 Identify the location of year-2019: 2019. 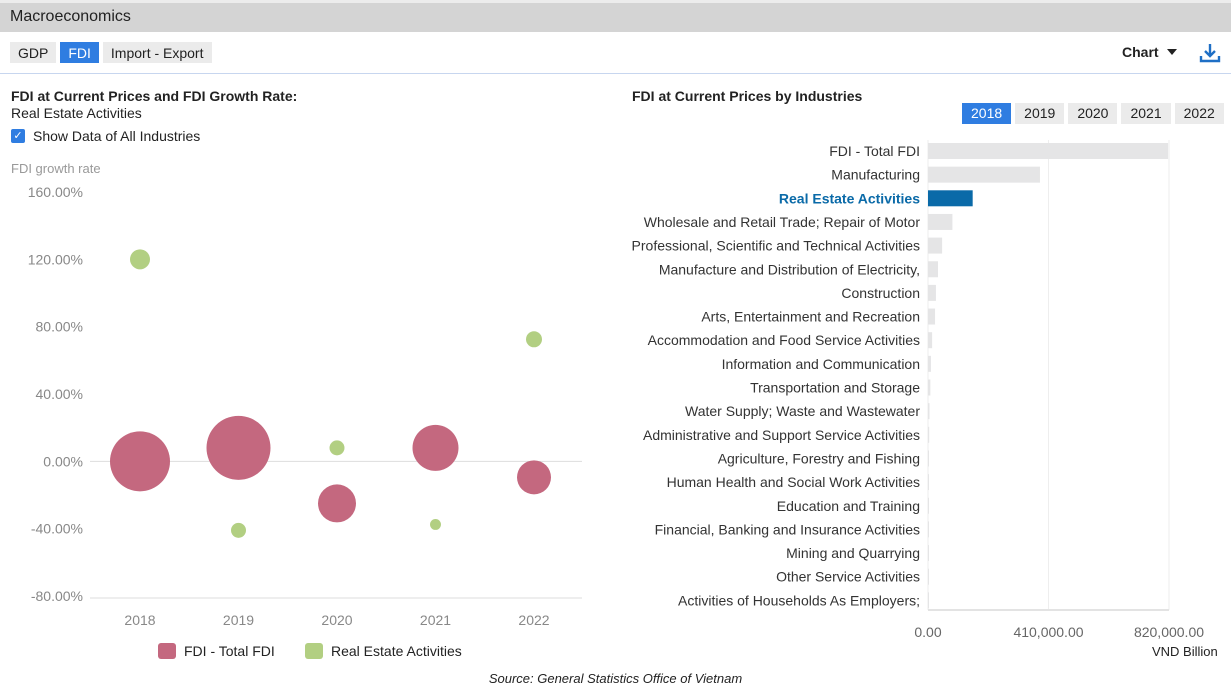
(1040, 113).